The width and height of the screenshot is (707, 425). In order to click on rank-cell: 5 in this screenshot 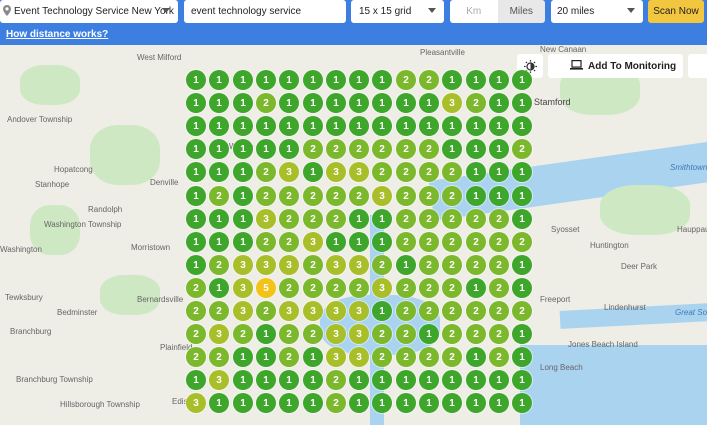, I will do `click(266, 288)`.